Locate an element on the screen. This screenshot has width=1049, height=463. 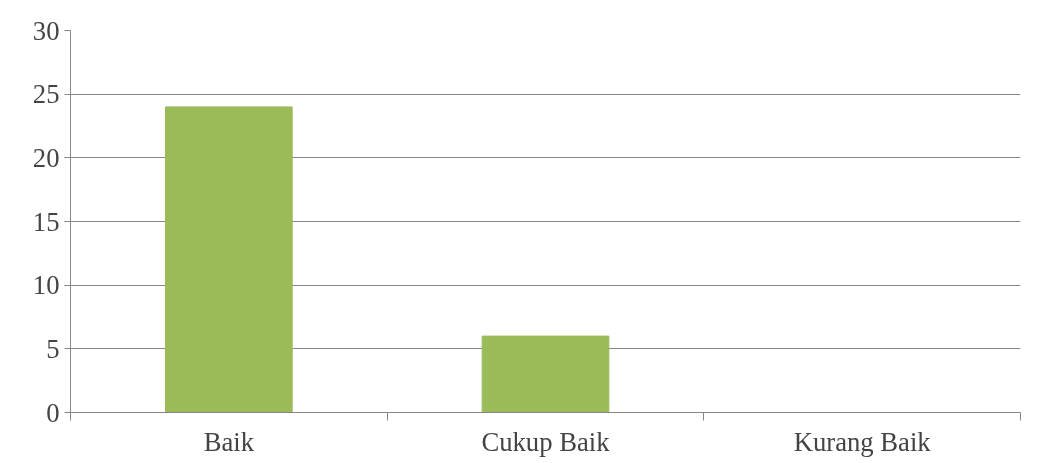
x-tick-label: Kurang Baik is located at coordinates (862, 441).